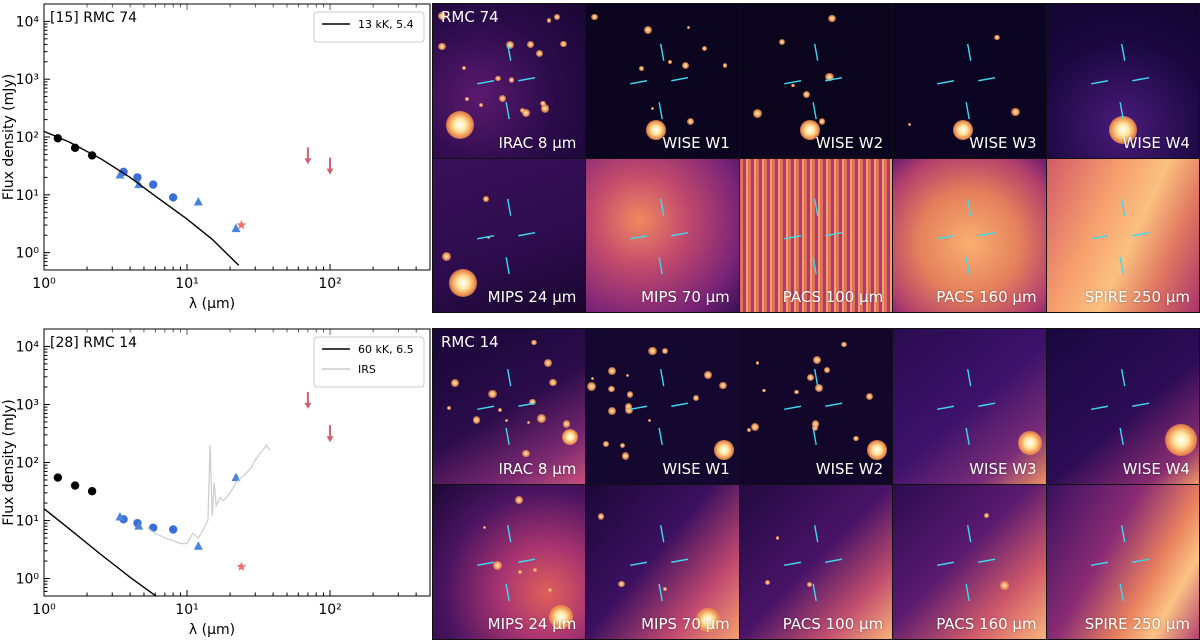 The height and width of the screenshot is (641, 1200). Describe the element at coordinates (28, 347) in the screenshot. I see `y-tick-label-rmc14: 10⁴` at that location.